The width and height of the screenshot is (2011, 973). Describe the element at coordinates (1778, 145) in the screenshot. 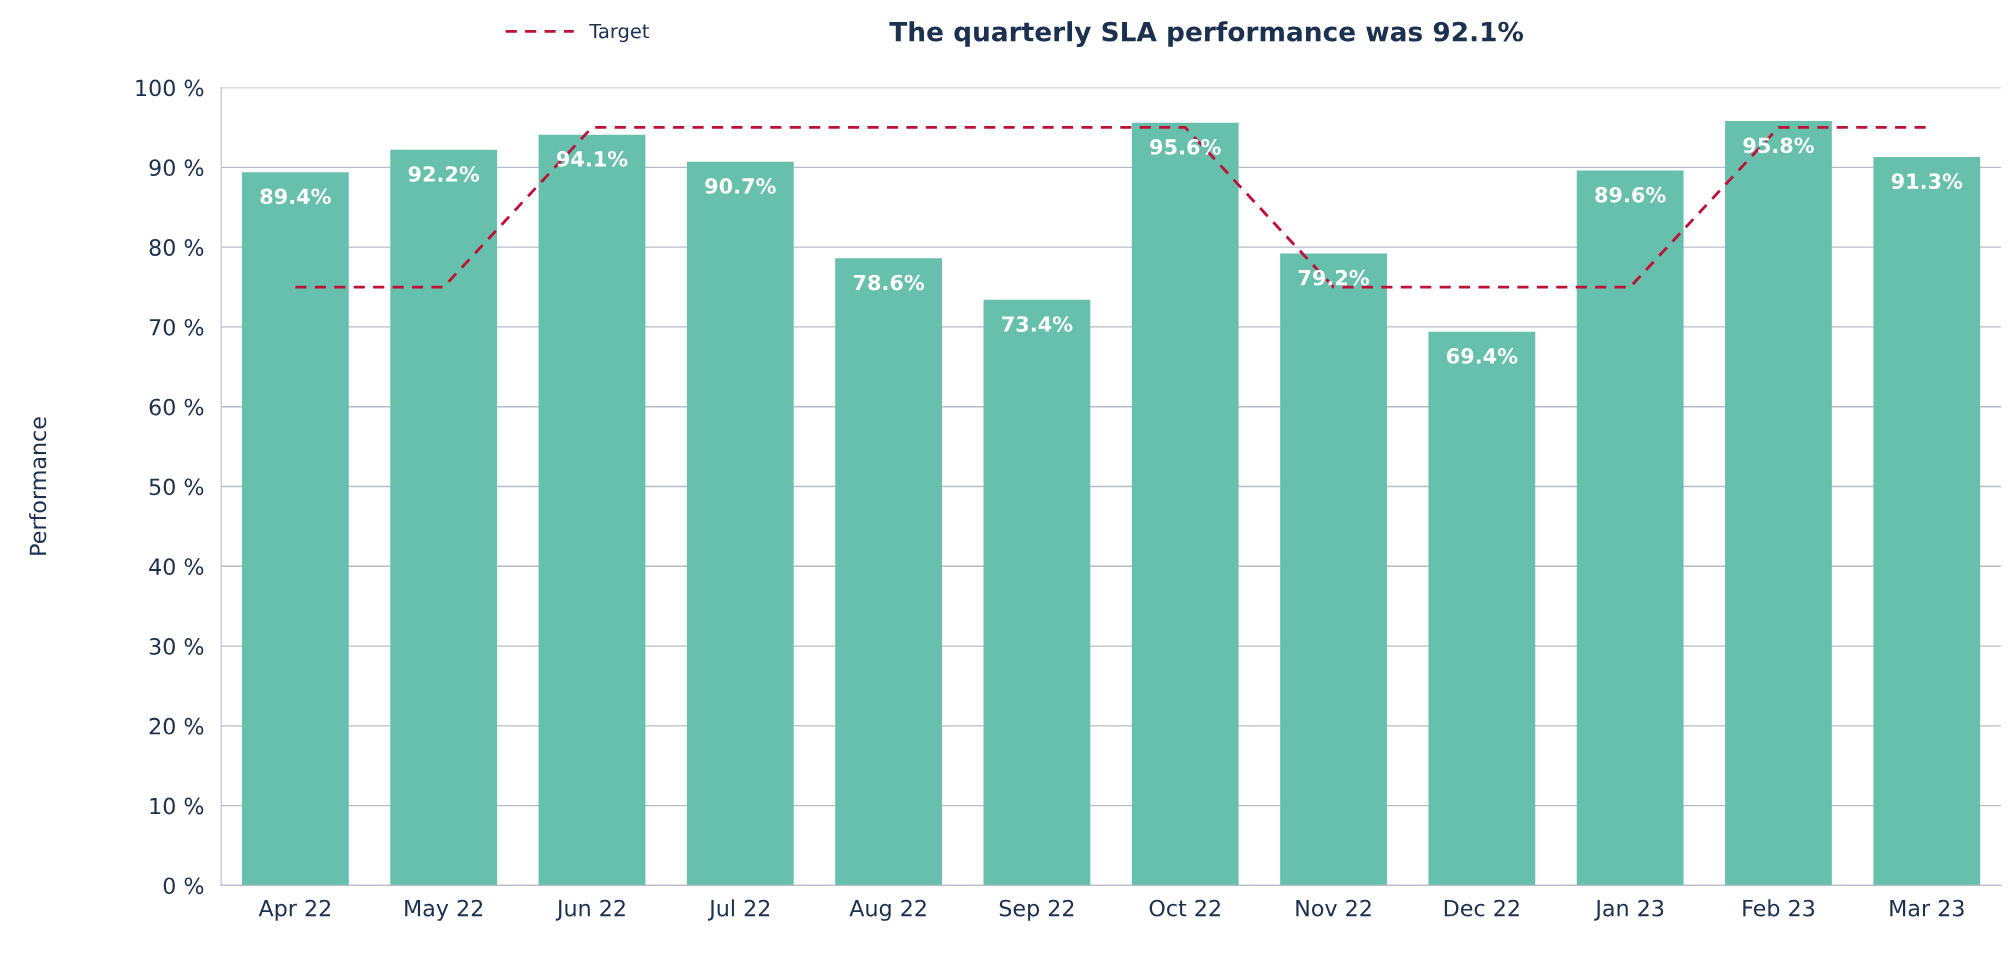

I see `data-label: 95.8%` at that location.